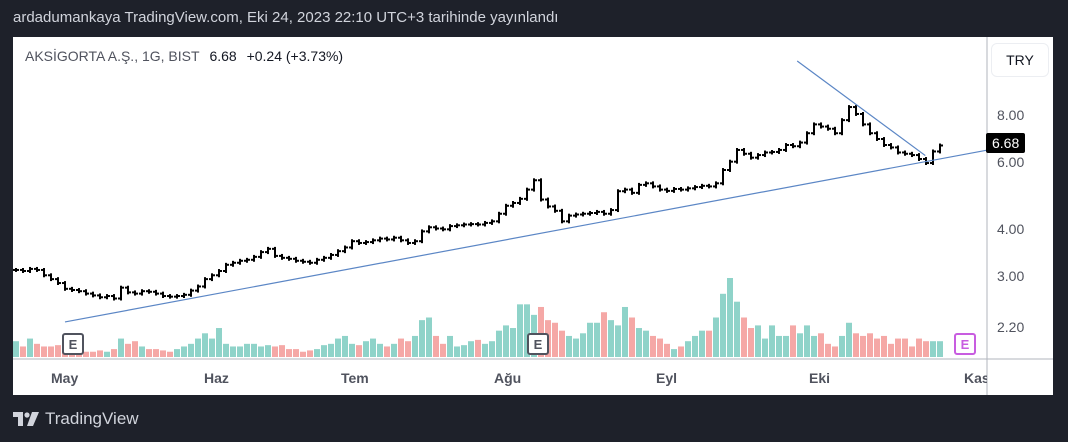  I want to click on x-tick-label: May, so click(65, 378).